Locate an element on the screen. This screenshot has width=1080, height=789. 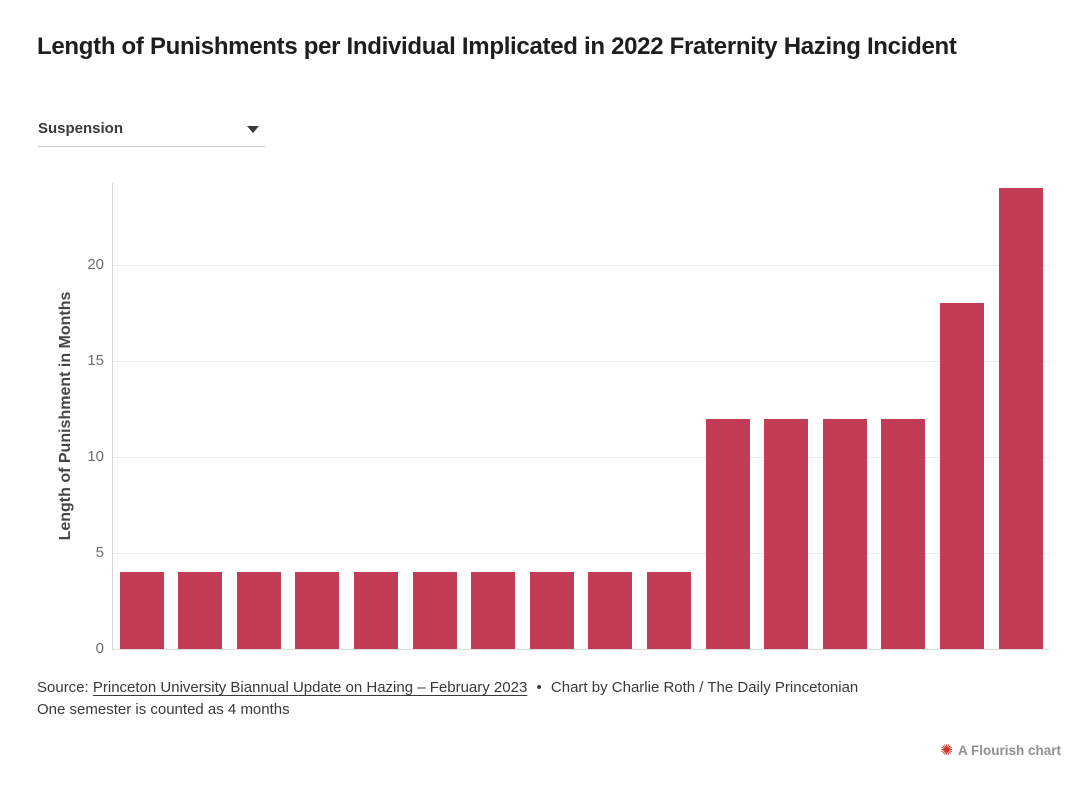
flourish-attribution-link: ✺ A Flourish chart is located at coordinates (1000, 750).